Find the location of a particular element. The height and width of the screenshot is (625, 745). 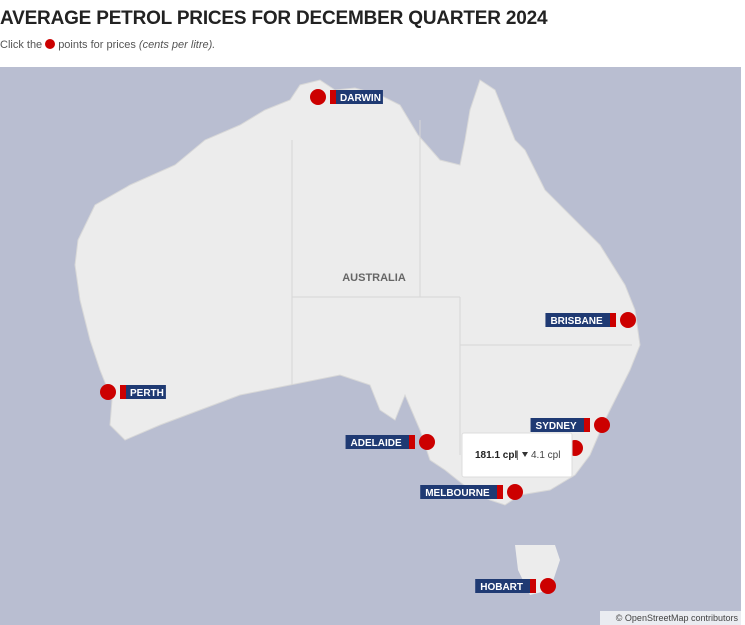

attribution-bg is located at coordinates (670, 618).